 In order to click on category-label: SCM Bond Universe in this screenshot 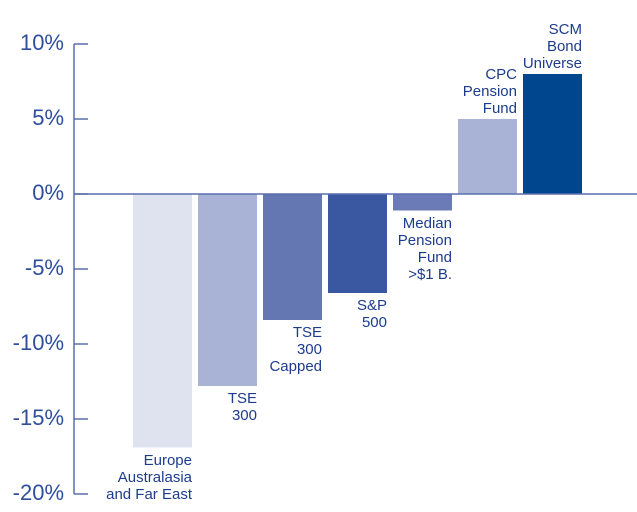, I will do `click(552, 46)`.